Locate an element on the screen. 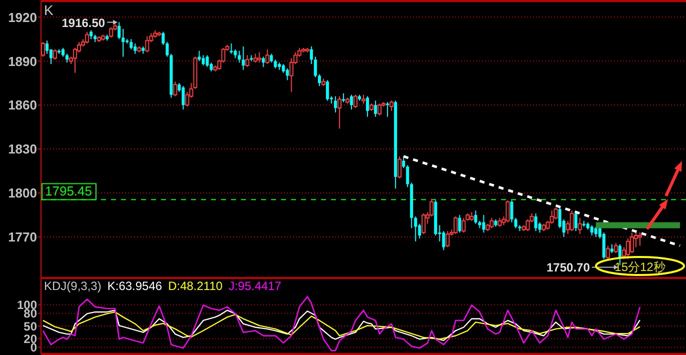  y-tick-label: 1770 is located at coordinates (22, 237).